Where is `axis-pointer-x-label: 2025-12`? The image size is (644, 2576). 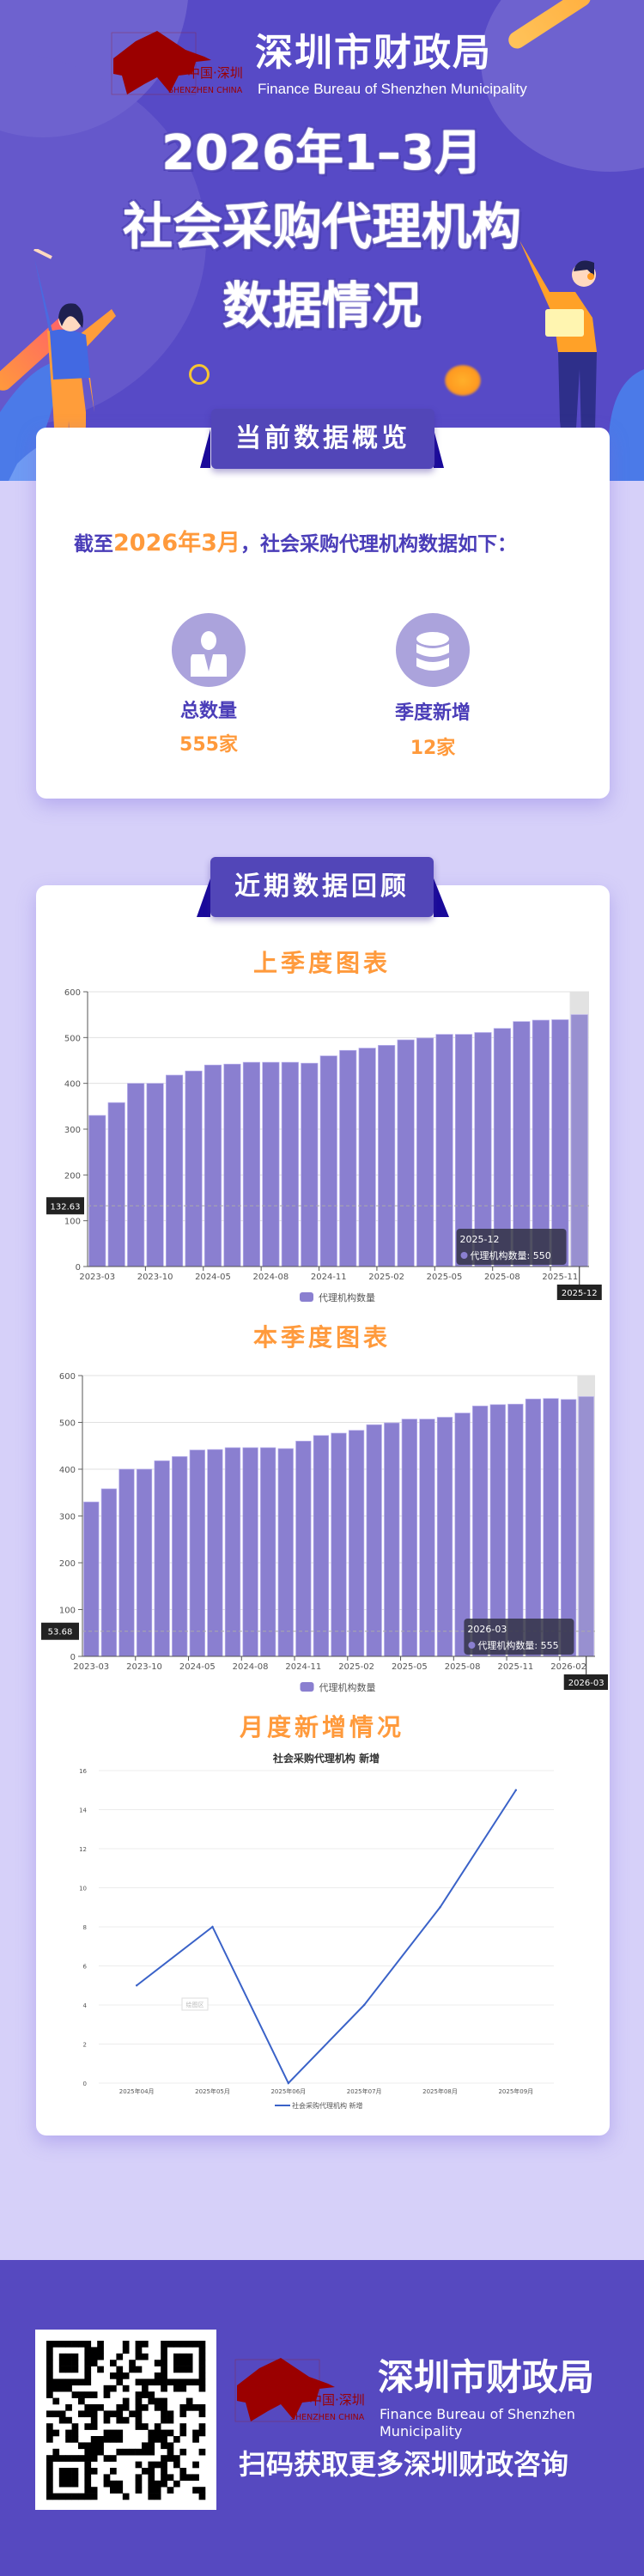 axis-pointer-x-label: 2025-12 is located at coordinates (580, 1294).